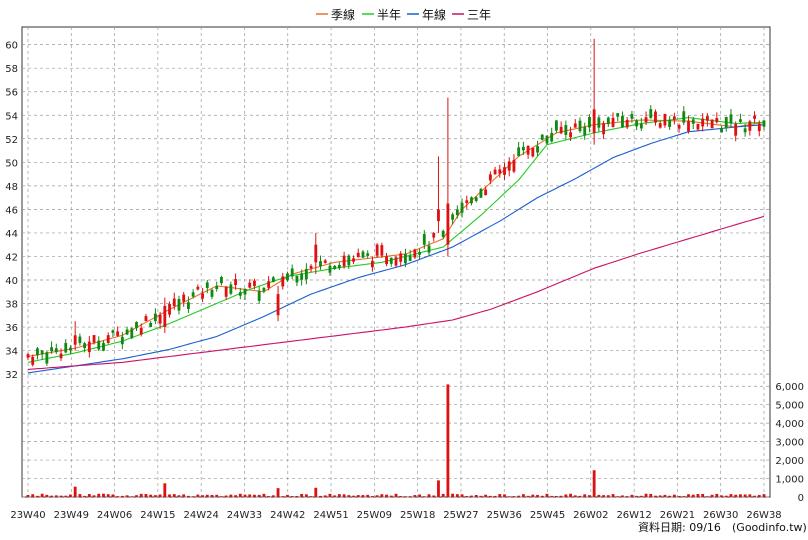 Image resolution: width=808 pixels, height=540 pixels. I want to click on x-tick-label: 26W38, so click(763, 515).